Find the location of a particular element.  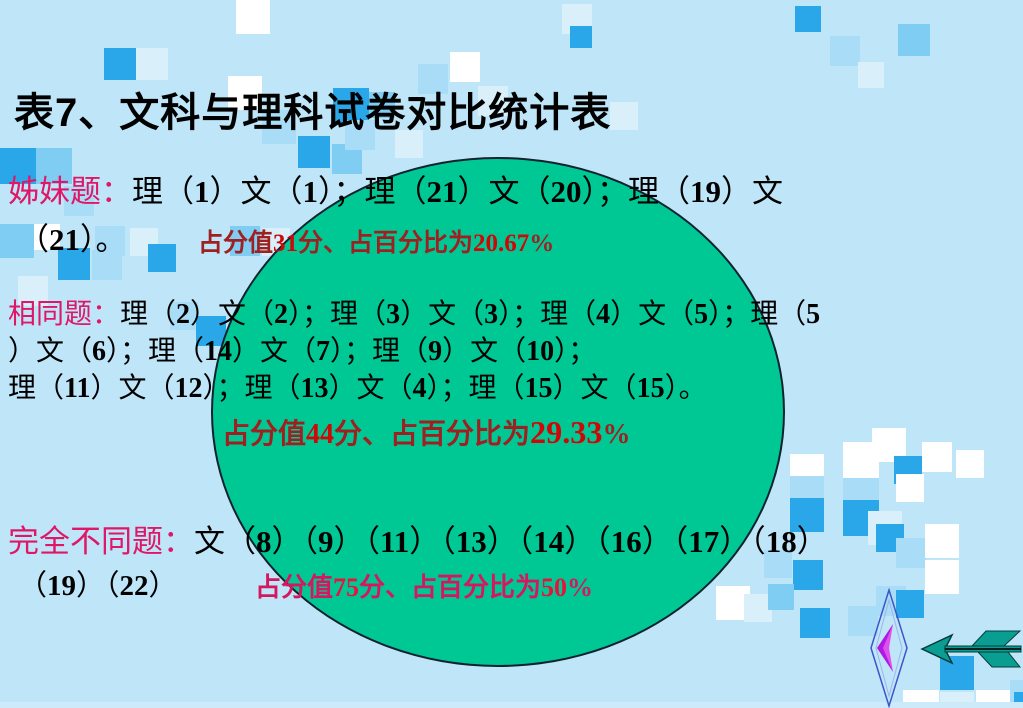

left-arrow-icon is located at coordinates (971, 651).